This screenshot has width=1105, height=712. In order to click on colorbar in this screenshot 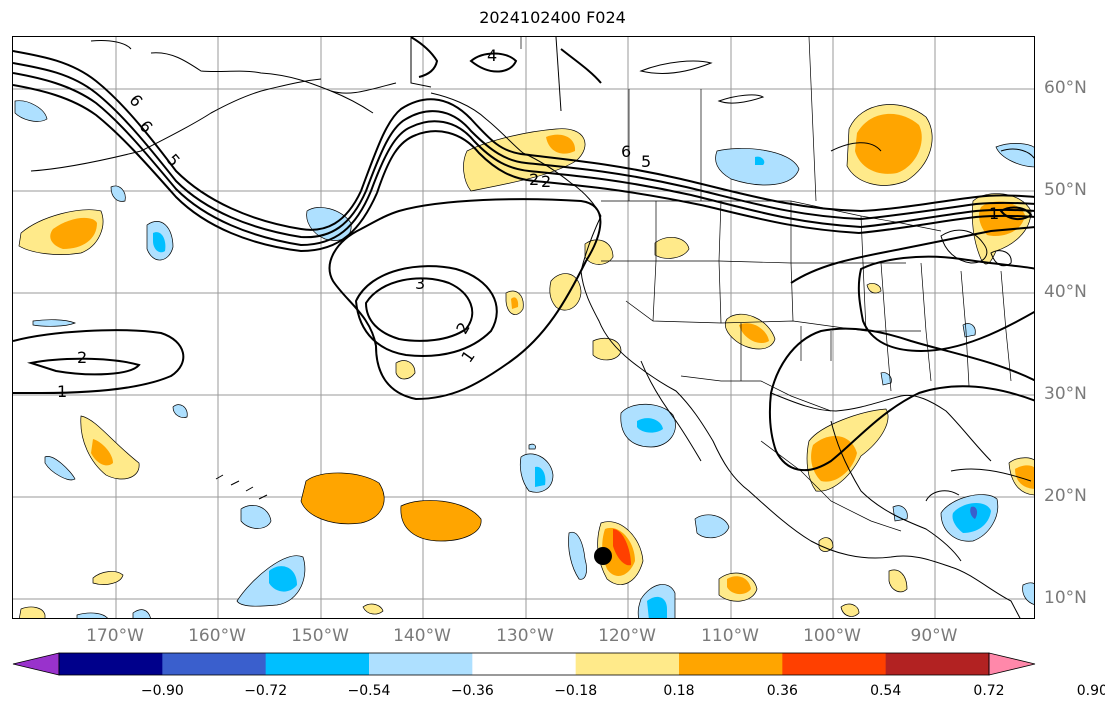, I will do `click(524, 664)`.